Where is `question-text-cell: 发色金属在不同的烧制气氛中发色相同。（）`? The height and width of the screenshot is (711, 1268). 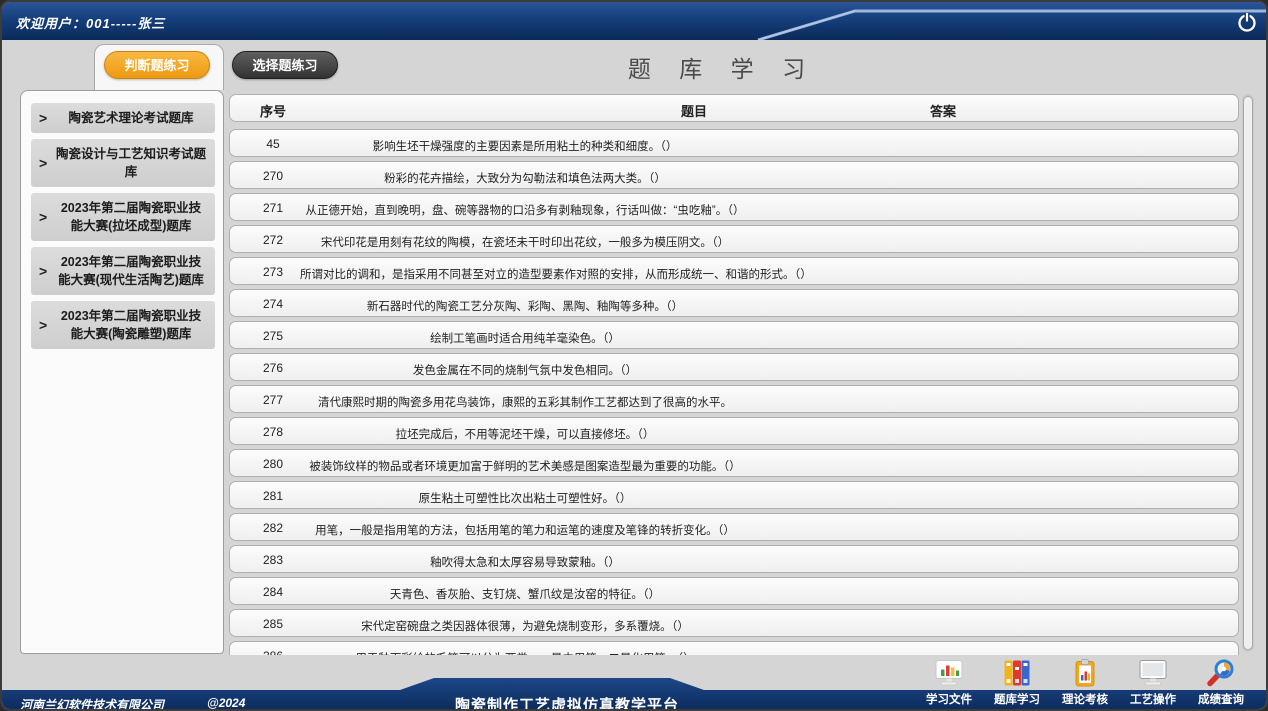
question-text-cell: 发色金属在不同的烧制气氛中发色相同。（） is located at coordinates (525, 371).